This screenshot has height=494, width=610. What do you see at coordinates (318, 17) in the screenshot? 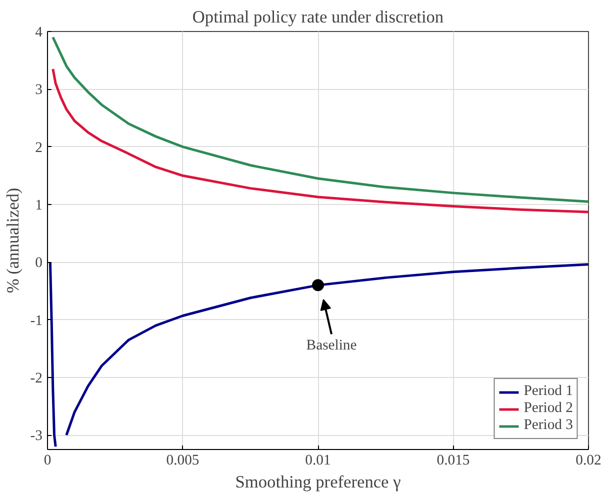
I see `chart-title: Optimal policy rate under discretion` at bounding box center [318, 17].